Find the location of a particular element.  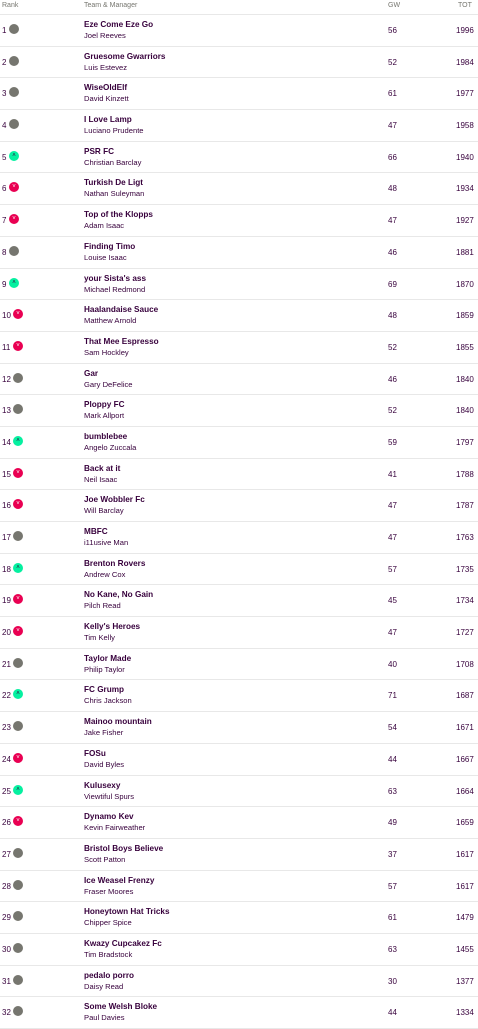

gw-points: 63 is located at coordinates (392, 791).